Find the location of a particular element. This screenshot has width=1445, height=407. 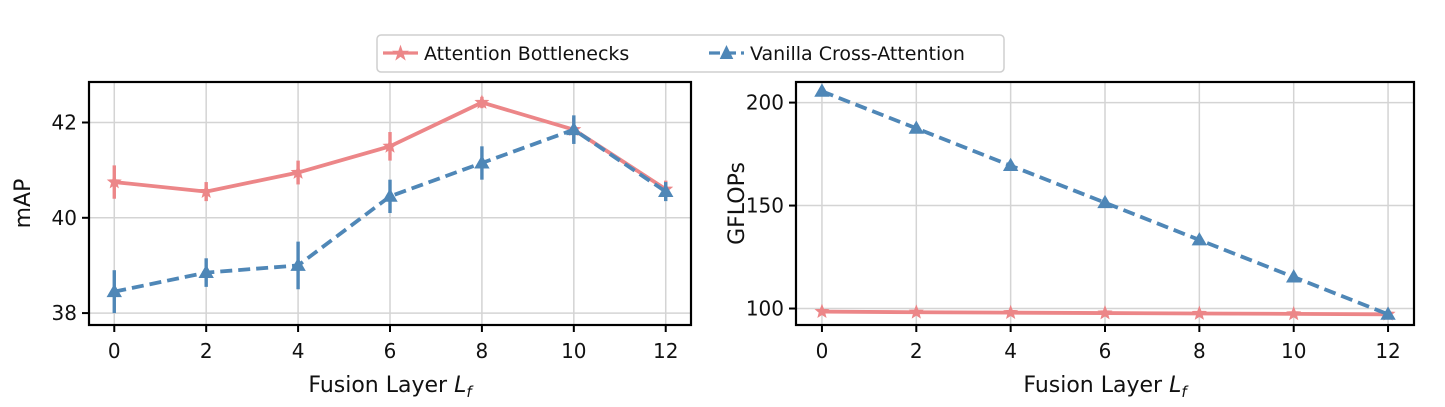

gflops-y-tick-label-2: 200 is located at coordinates (765, 103).